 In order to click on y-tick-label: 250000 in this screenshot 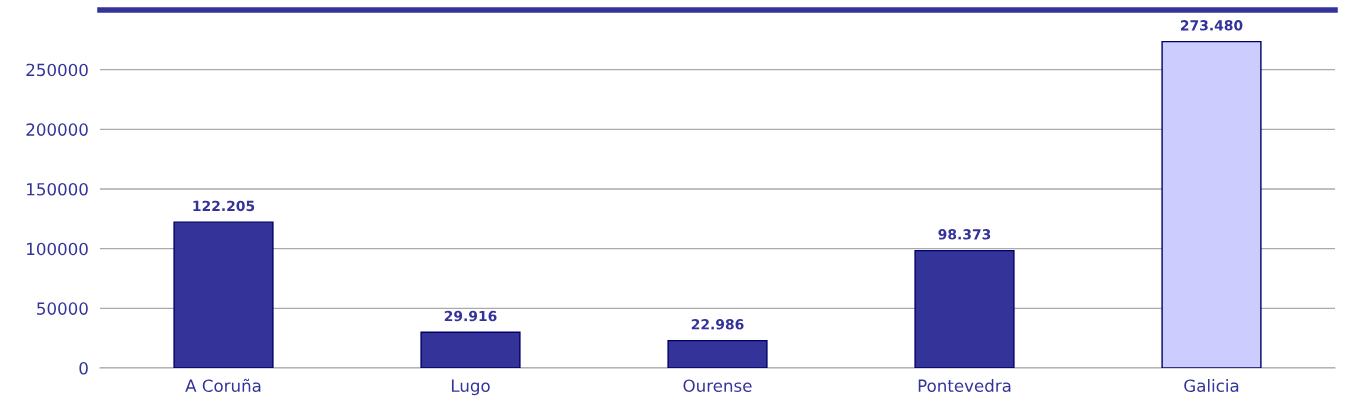, I will do `click(57, 70)`.